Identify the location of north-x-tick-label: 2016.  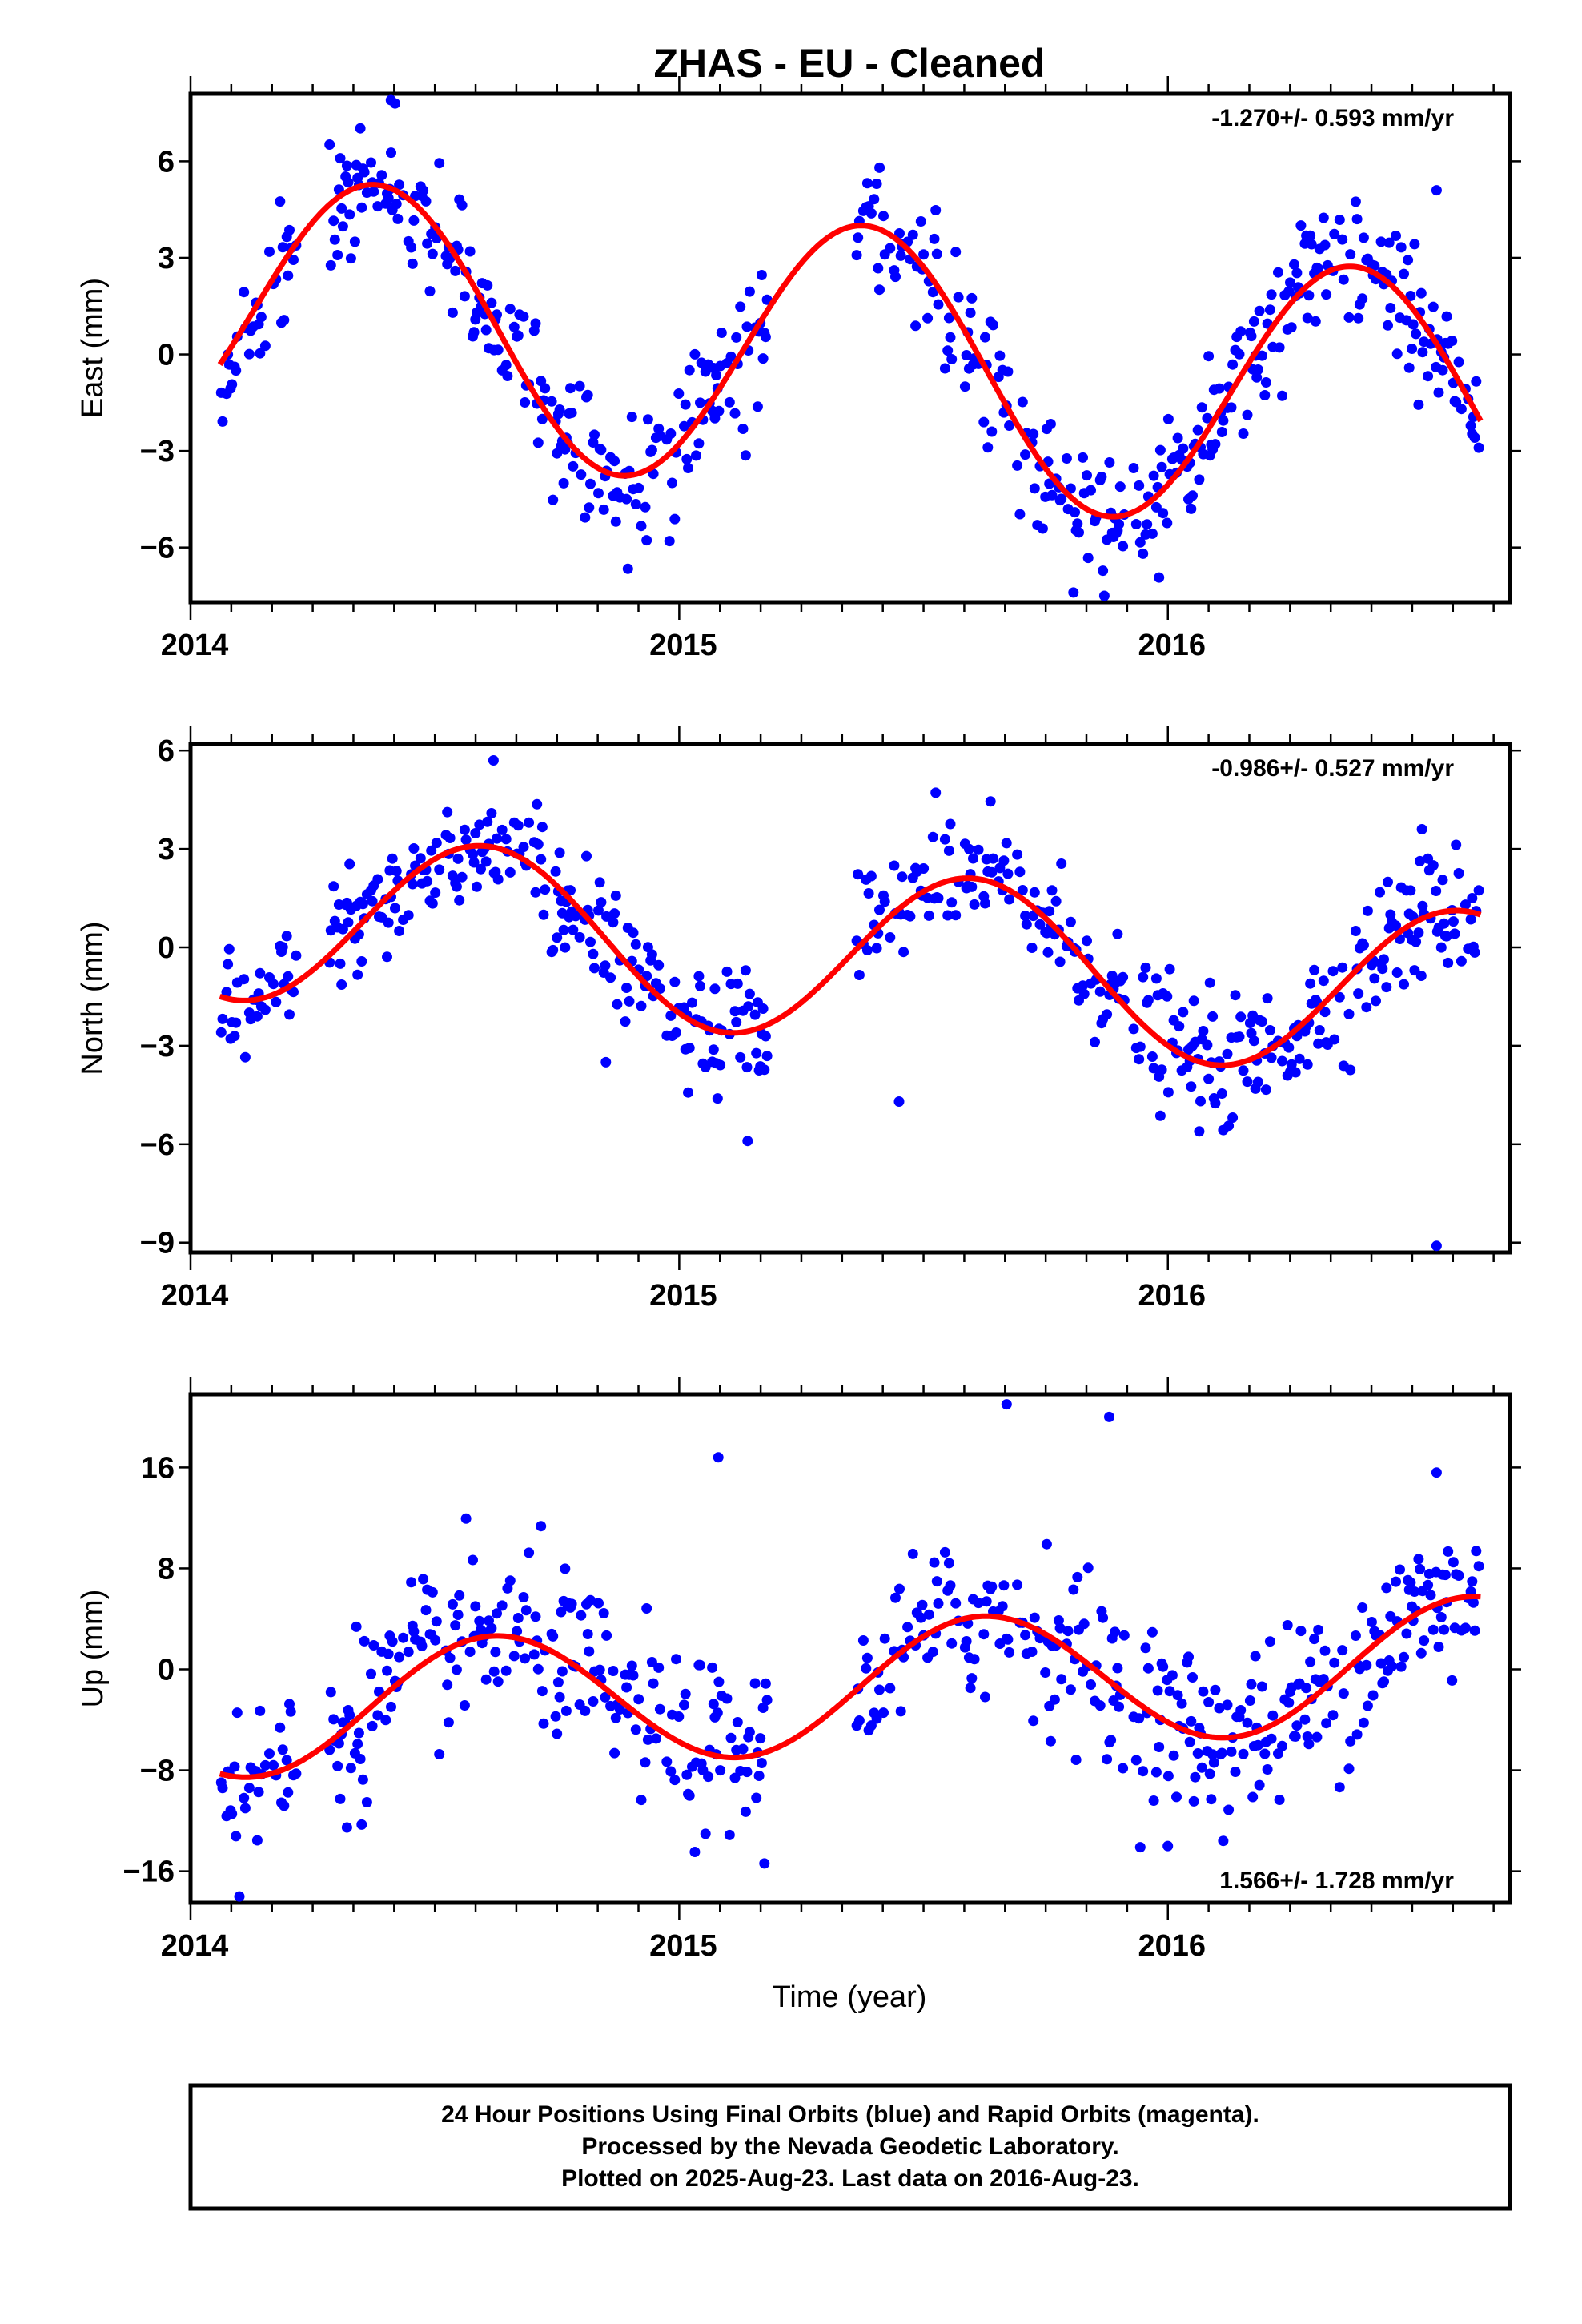
(1172, 1296).